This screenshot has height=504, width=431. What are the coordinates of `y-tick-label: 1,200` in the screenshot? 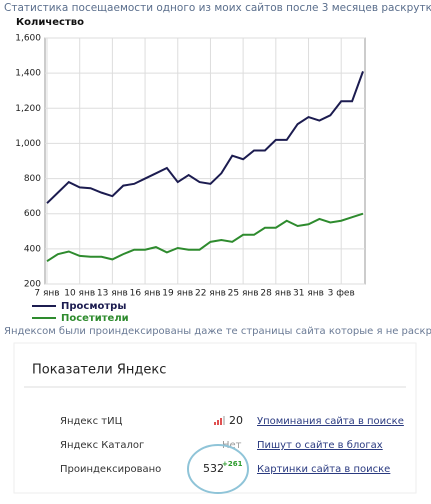 It's located at (28, 109).